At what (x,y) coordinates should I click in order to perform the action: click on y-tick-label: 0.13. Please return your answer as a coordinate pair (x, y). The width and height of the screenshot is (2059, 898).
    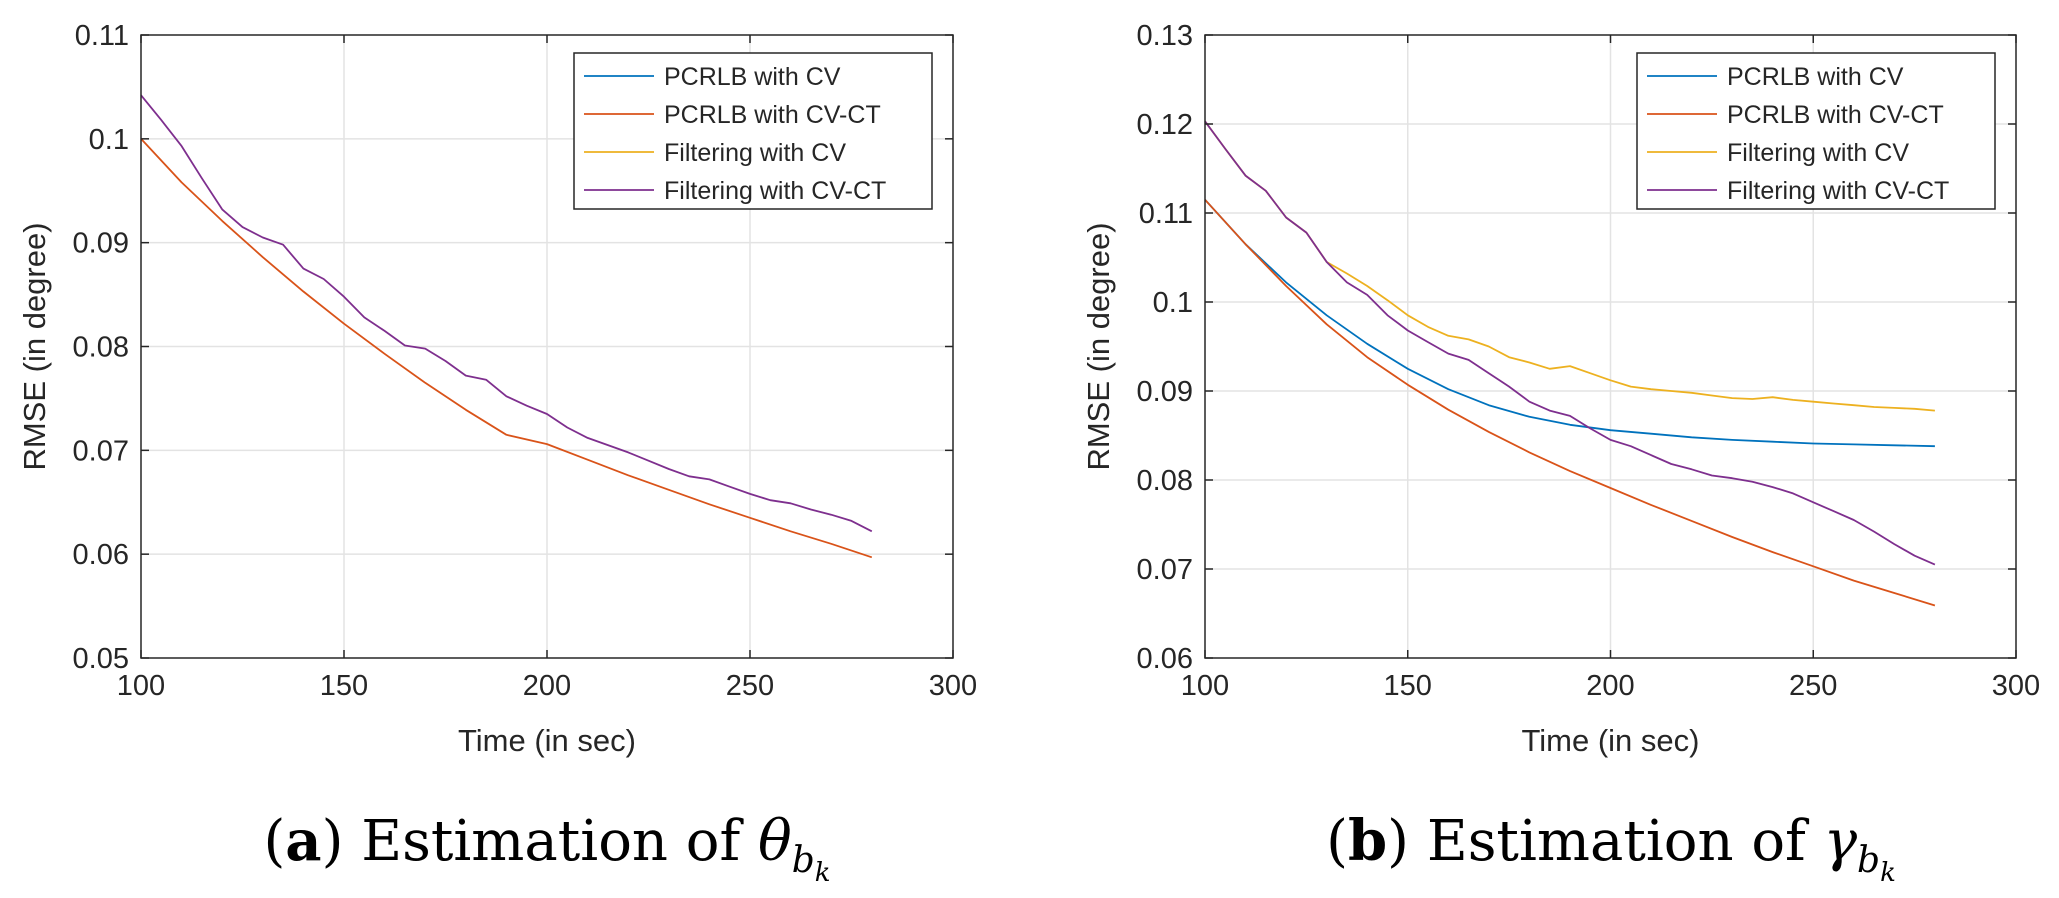
    Looking at the image, I should click on (1165, 36).